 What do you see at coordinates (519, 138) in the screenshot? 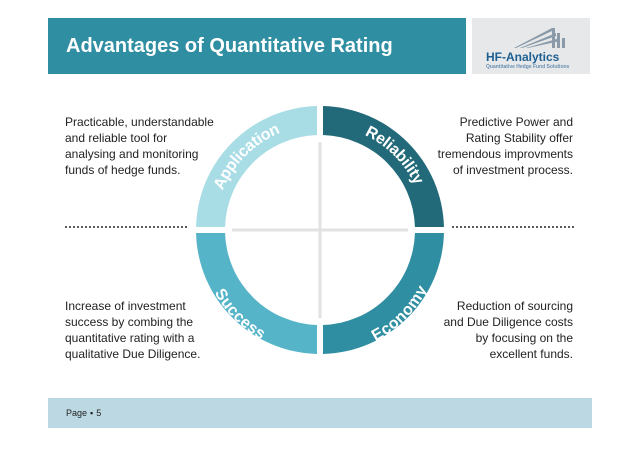
I see `text-line: Rating Stability offer` at bounding box center [519, 138].